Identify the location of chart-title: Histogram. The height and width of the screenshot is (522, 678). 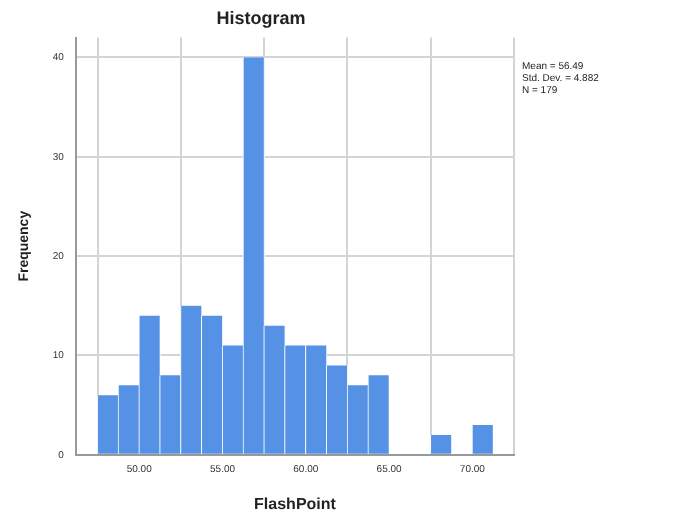
(261, 17).